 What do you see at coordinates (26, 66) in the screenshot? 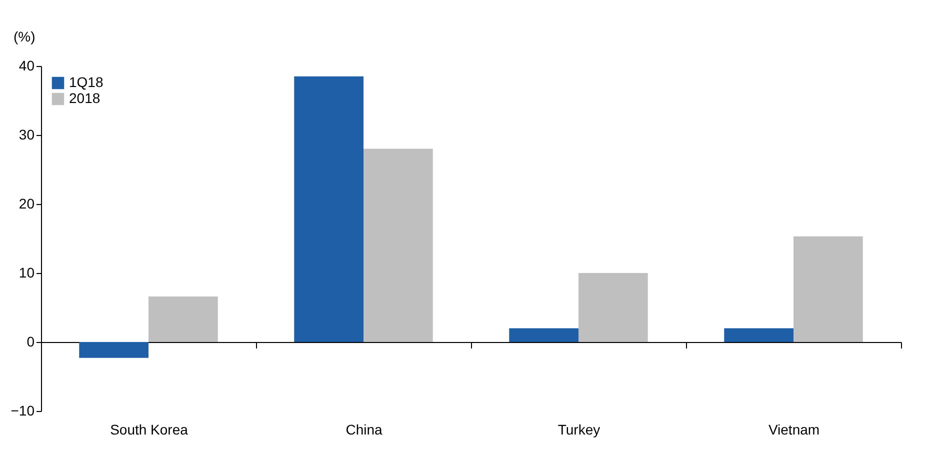
I see `y-tick-label: 40` at bounding box center [26, 66].